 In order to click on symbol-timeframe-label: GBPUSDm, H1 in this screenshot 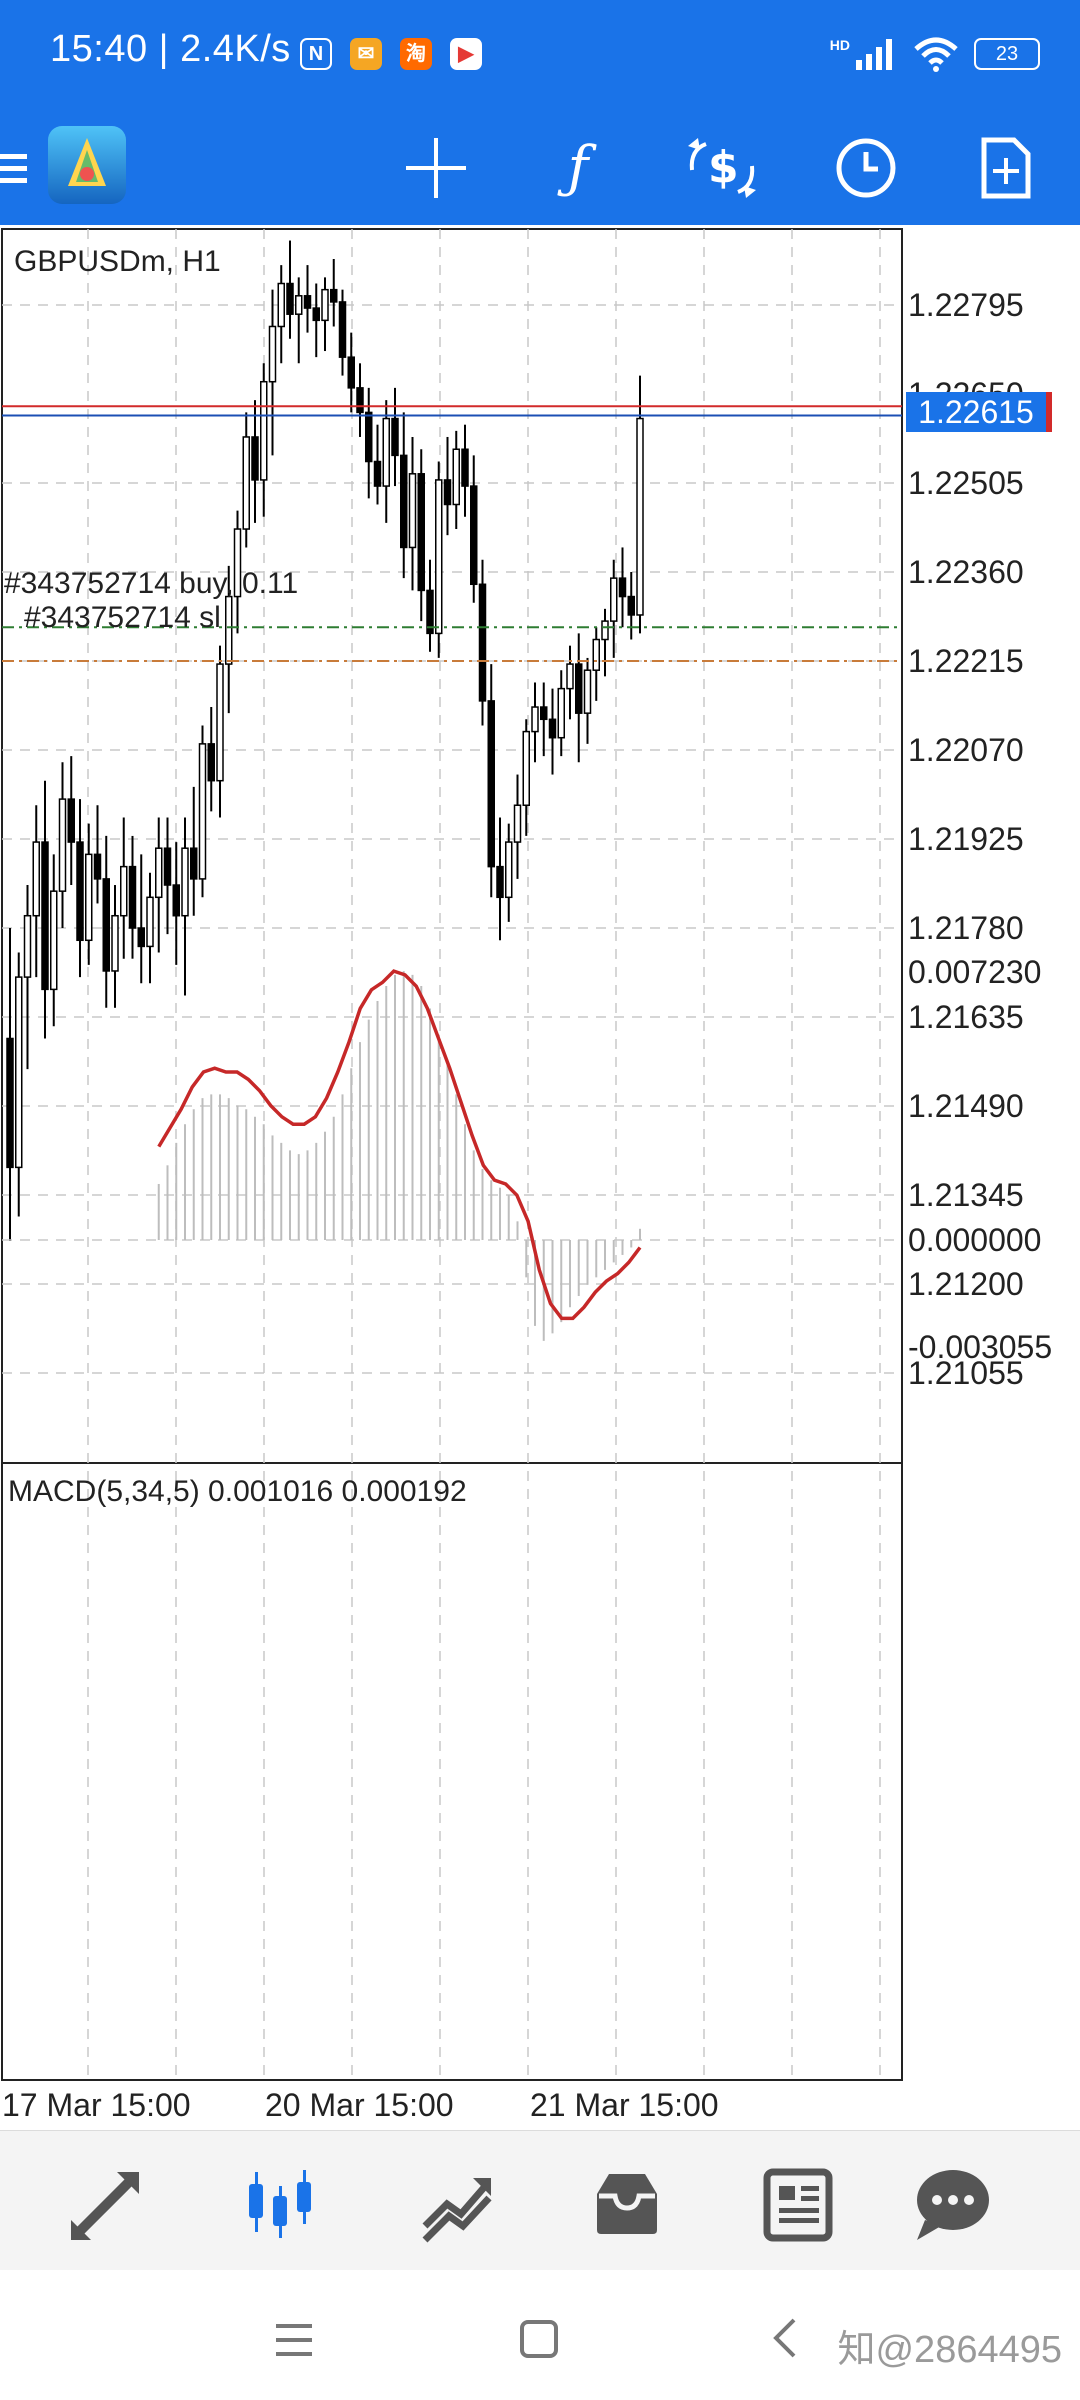, I will do `click(117, 261)`.